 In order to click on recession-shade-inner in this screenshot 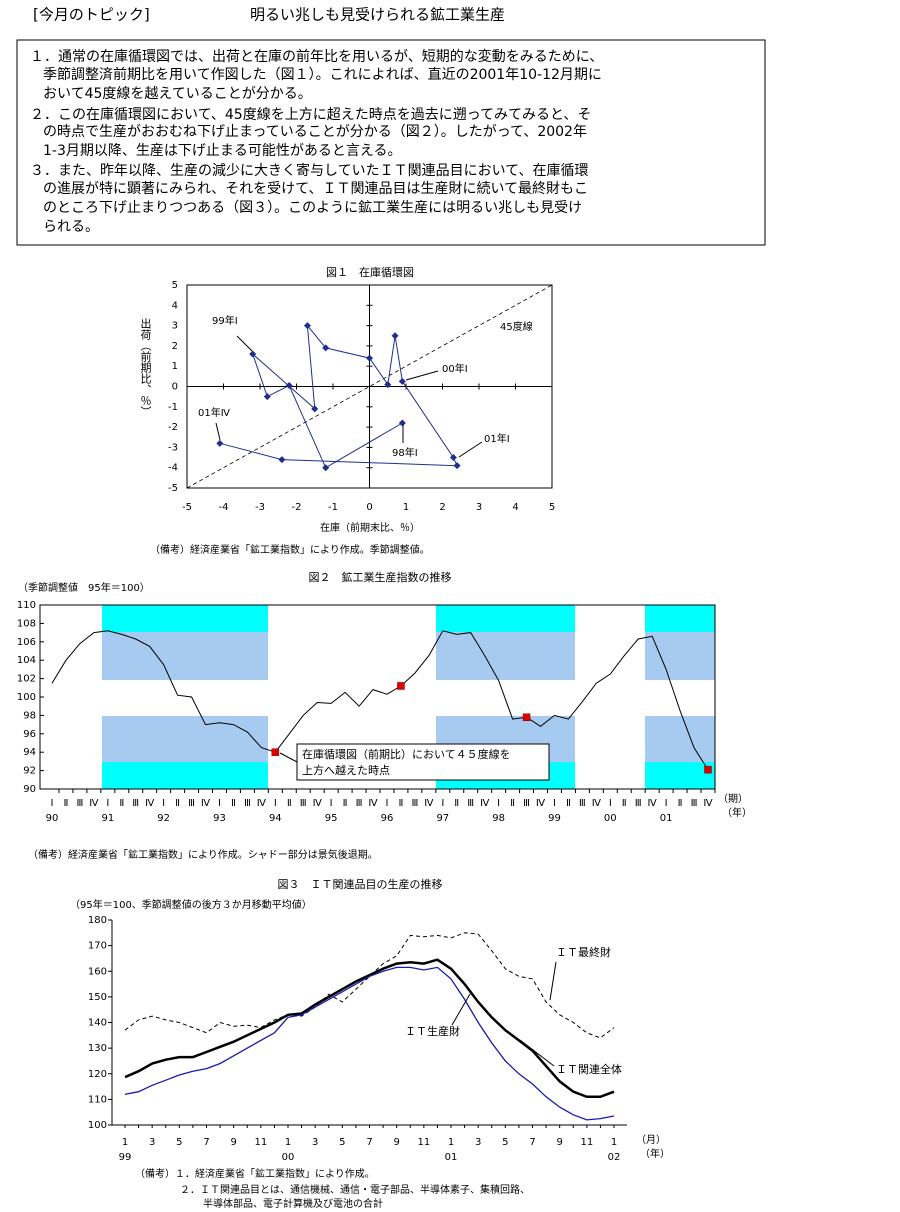, I will do `click(505, 698)`.